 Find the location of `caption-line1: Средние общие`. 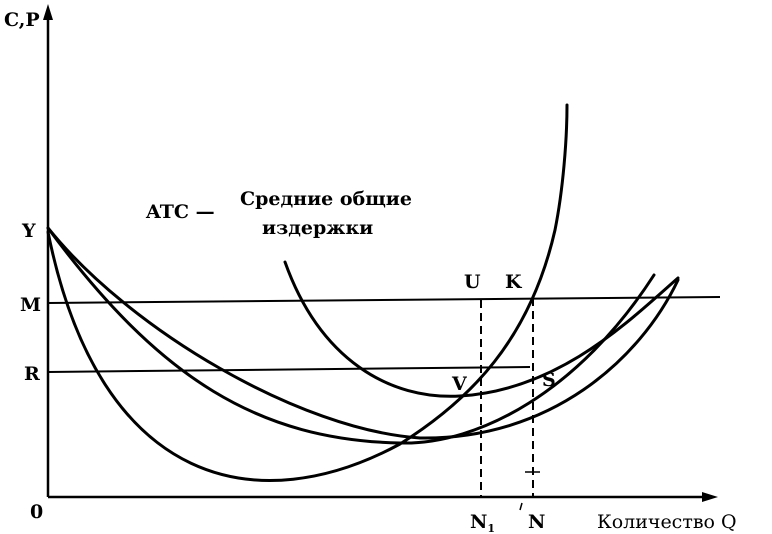

caption-line1: Средние общие is located at coordinates (326, 199).